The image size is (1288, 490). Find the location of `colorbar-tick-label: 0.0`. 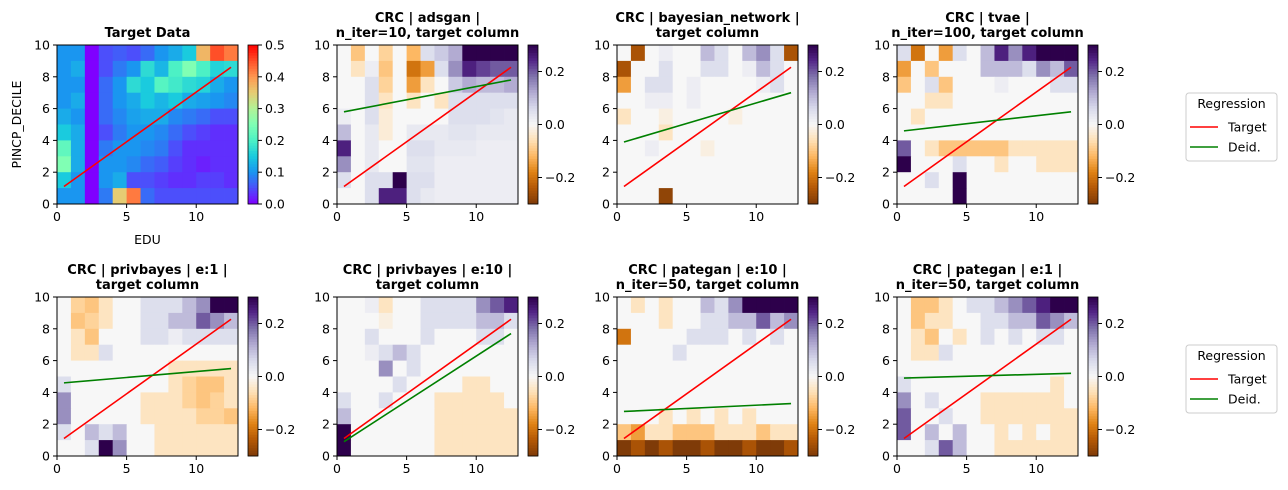

colorbar-tick-label: 0.0 is located at coordinates (1115, 376).